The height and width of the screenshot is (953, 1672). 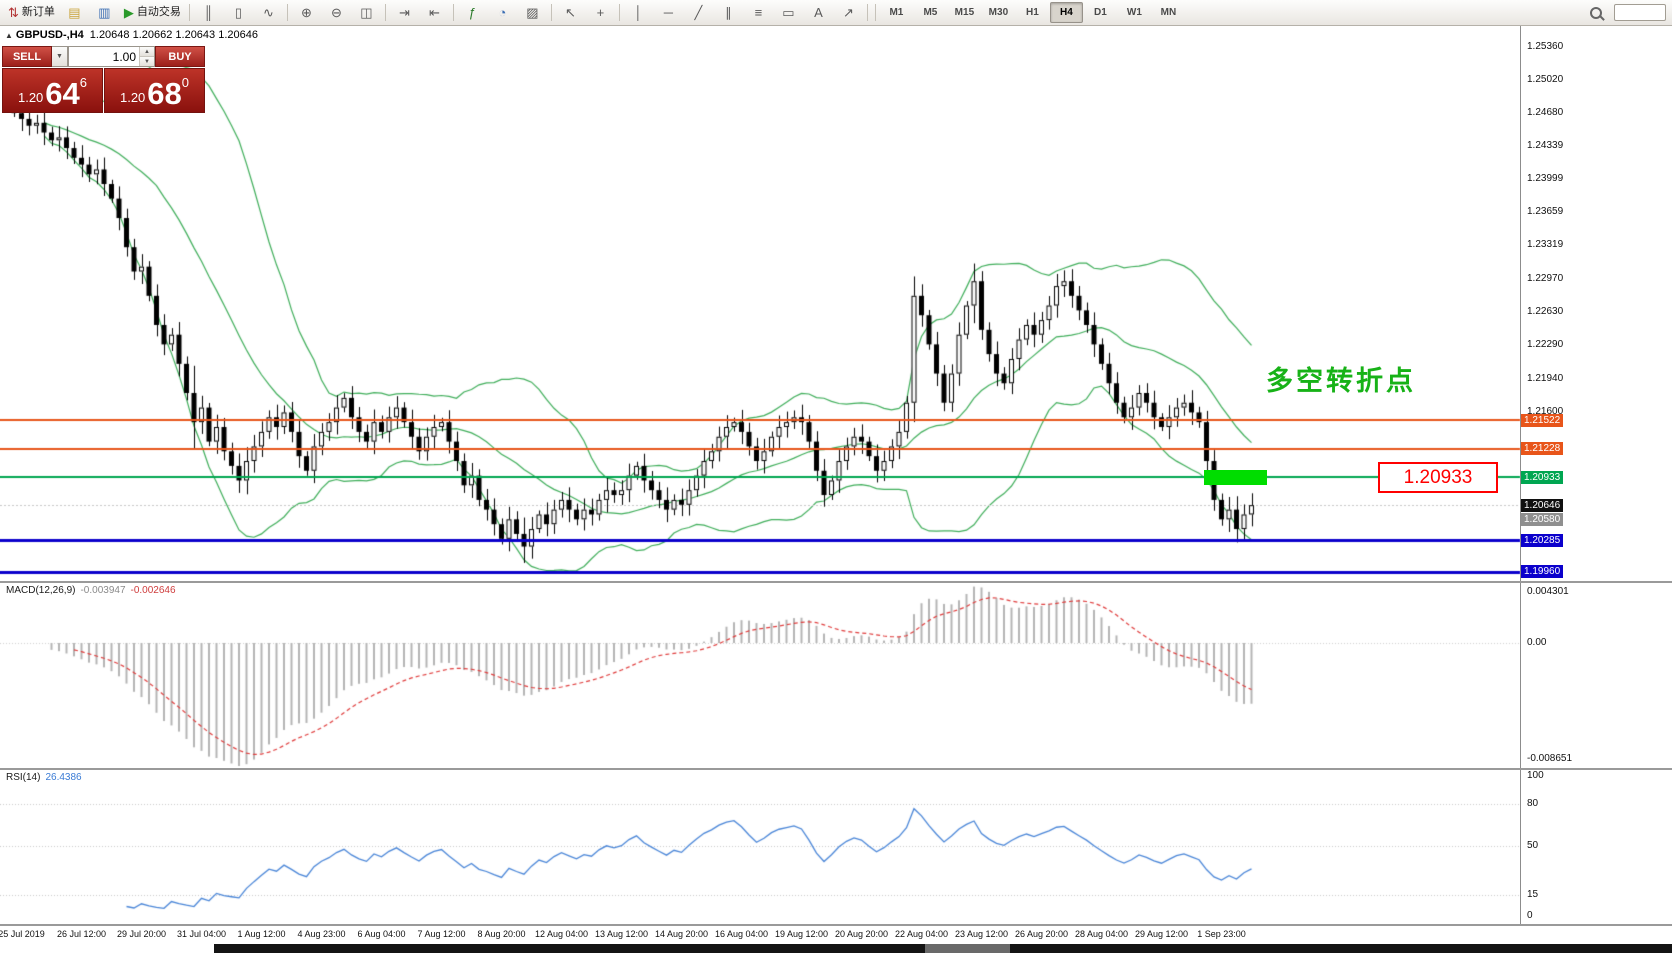 I want to click on lot-input: 1.00, so click(x=124, y=56).